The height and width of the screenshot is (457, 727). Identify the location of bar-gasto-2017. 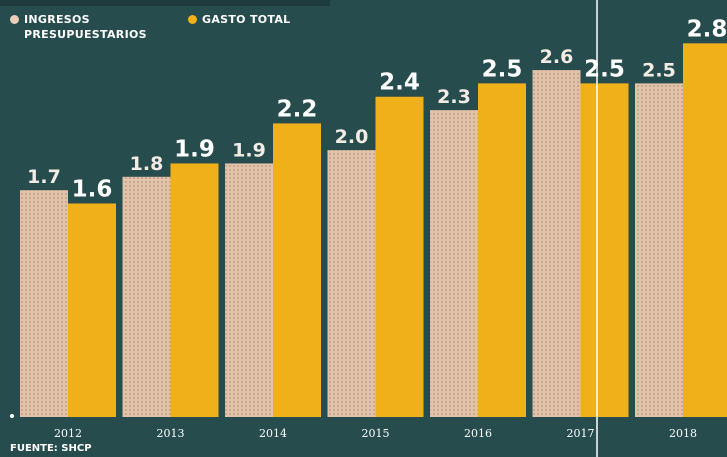
(604, 250).